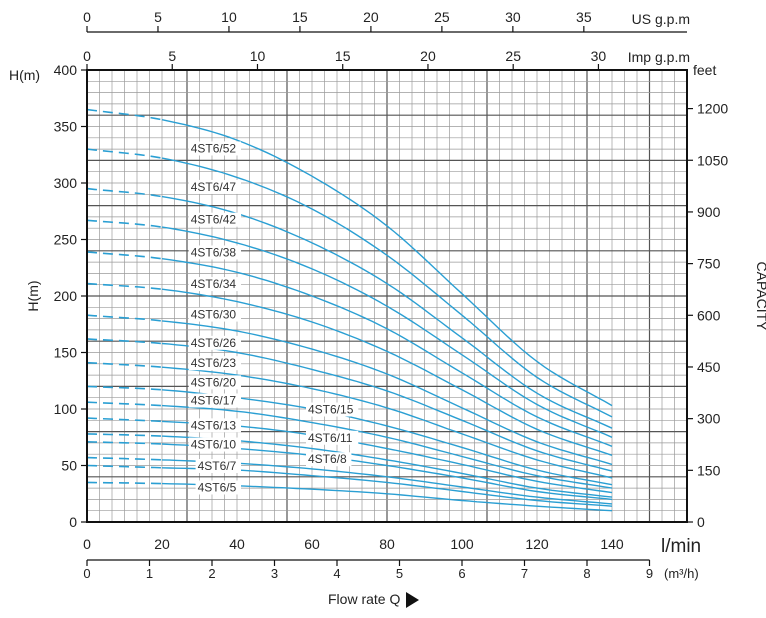 This screenshot has width=766, height=618. Describe the element at coordinates (237, 544) in the screenshot. I see `x-main-tick-label: 40` at that location.